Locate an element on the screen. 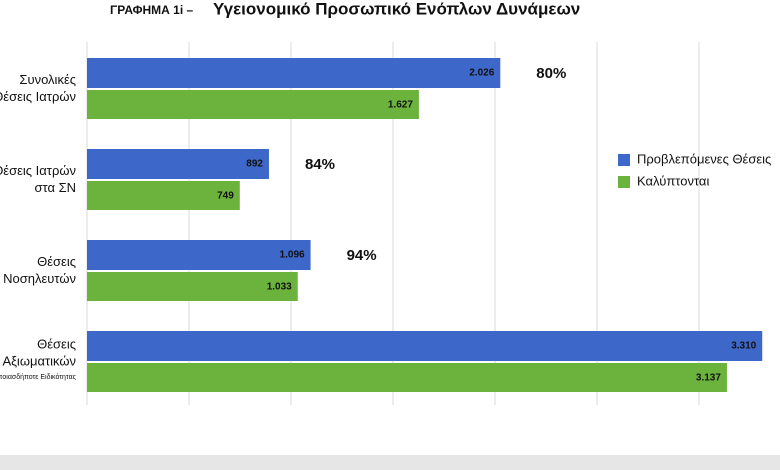 The width and height of the screenshot is (780, 470). category-label: Νοσηλευτών is located at coordinates (39, 278).